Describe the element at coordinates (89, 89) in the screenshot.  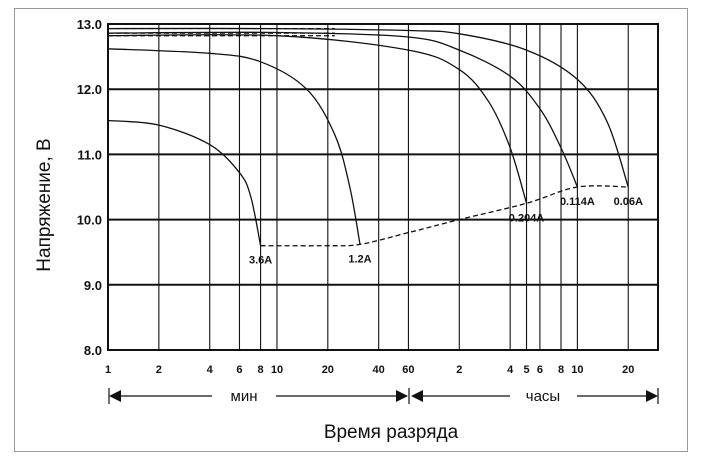
I see `y-tick-label: 12.0` at that location.